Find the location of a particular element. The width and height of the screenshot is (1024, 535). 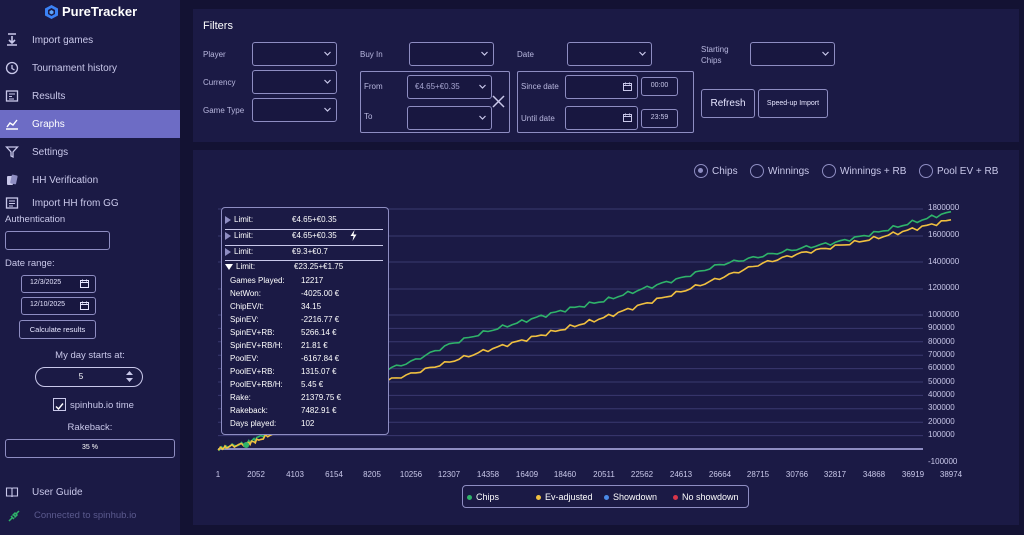

sidebar-item-settings: Settings is located at coordinates (90, 152).